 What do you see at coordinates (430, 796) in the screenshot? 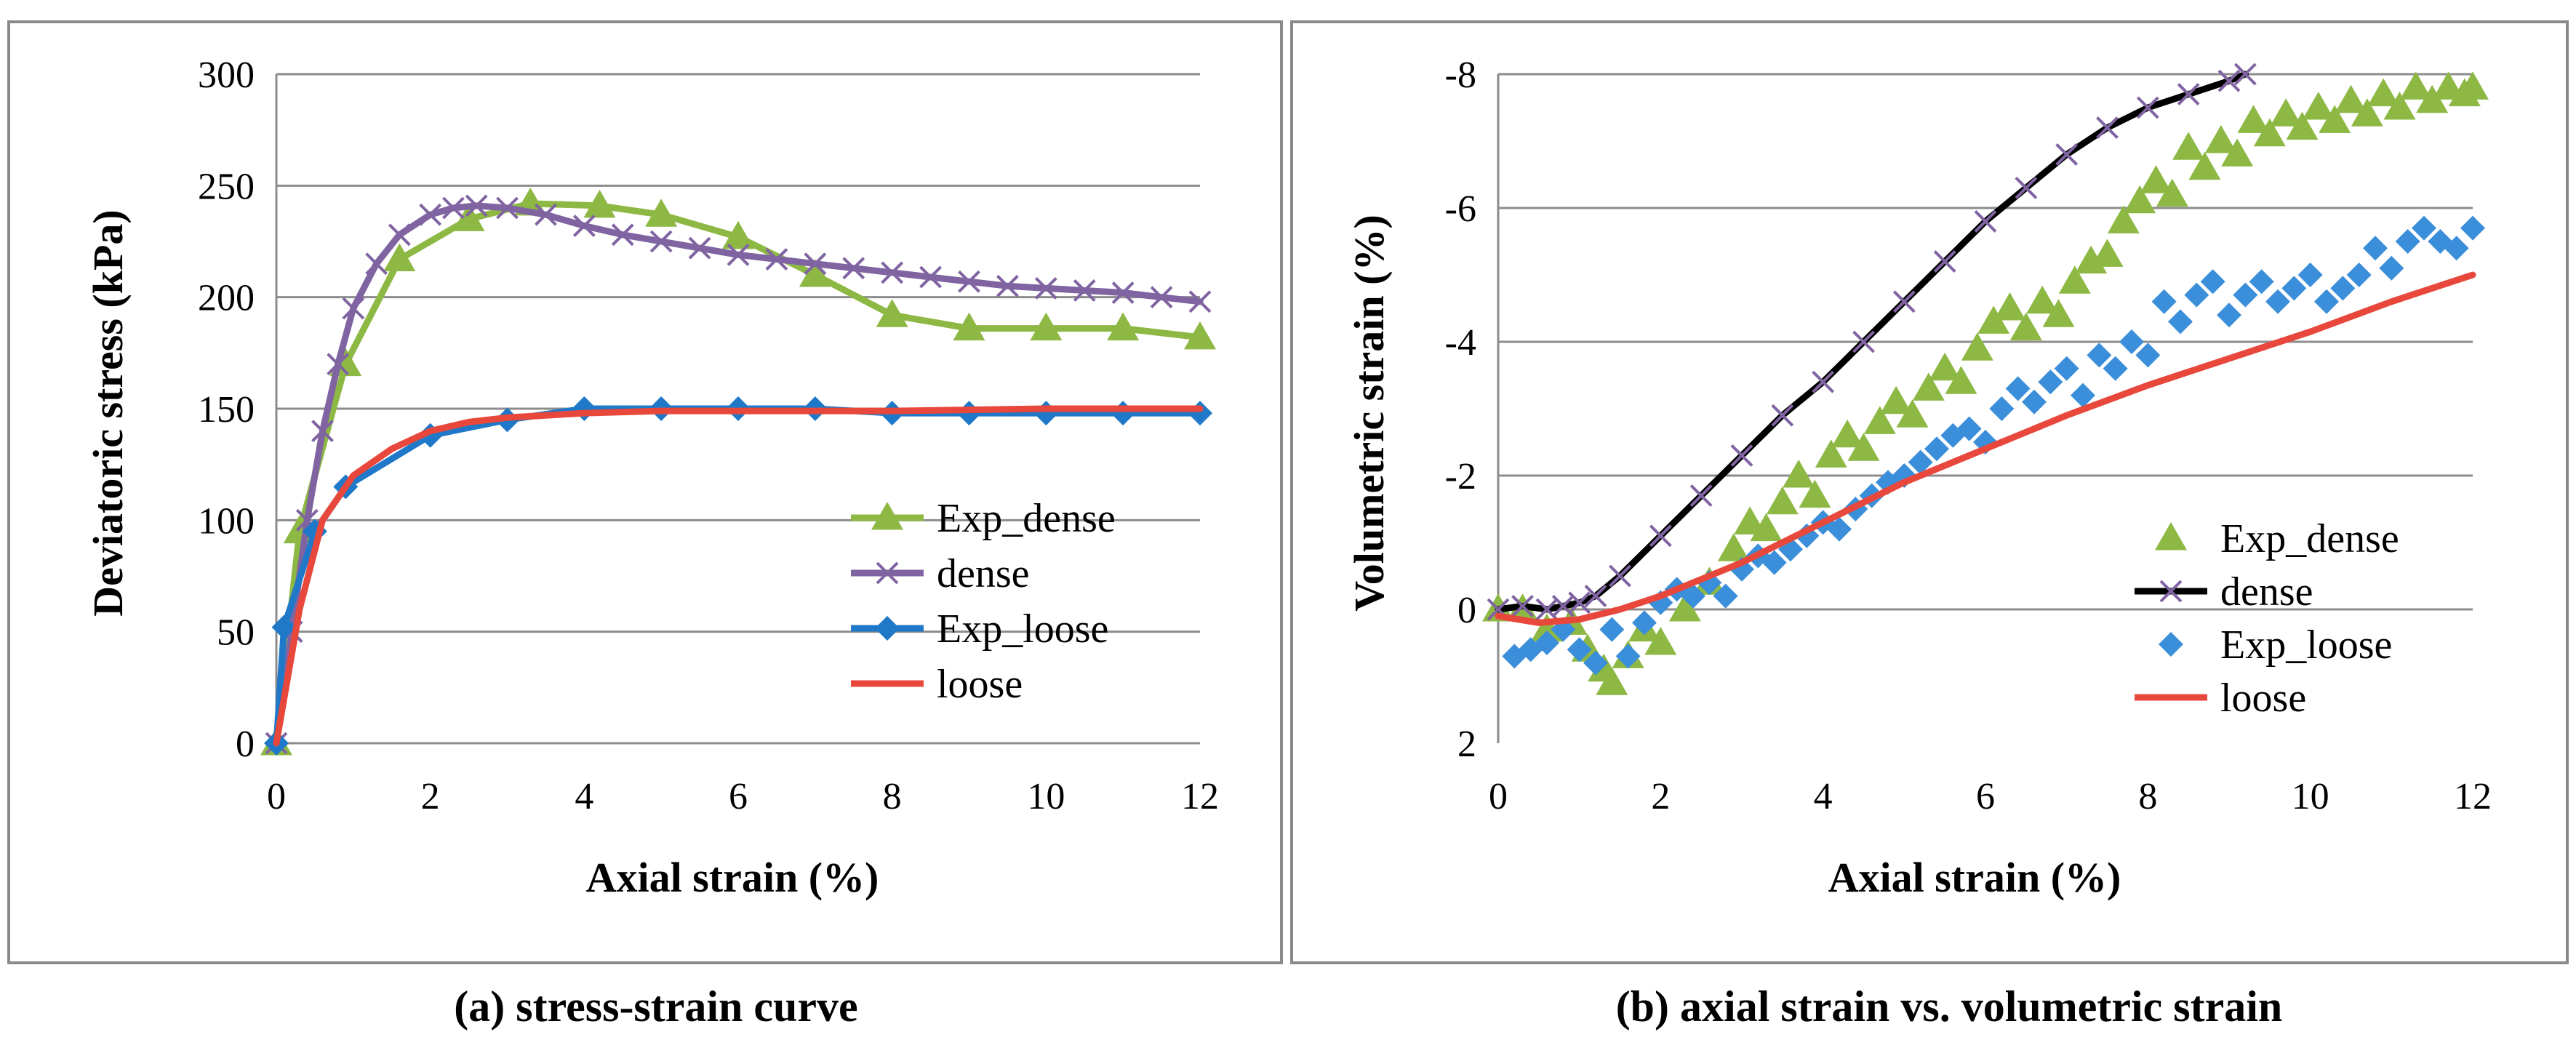
I see `x-tick-label: 2` at bounding box center [430, 796].